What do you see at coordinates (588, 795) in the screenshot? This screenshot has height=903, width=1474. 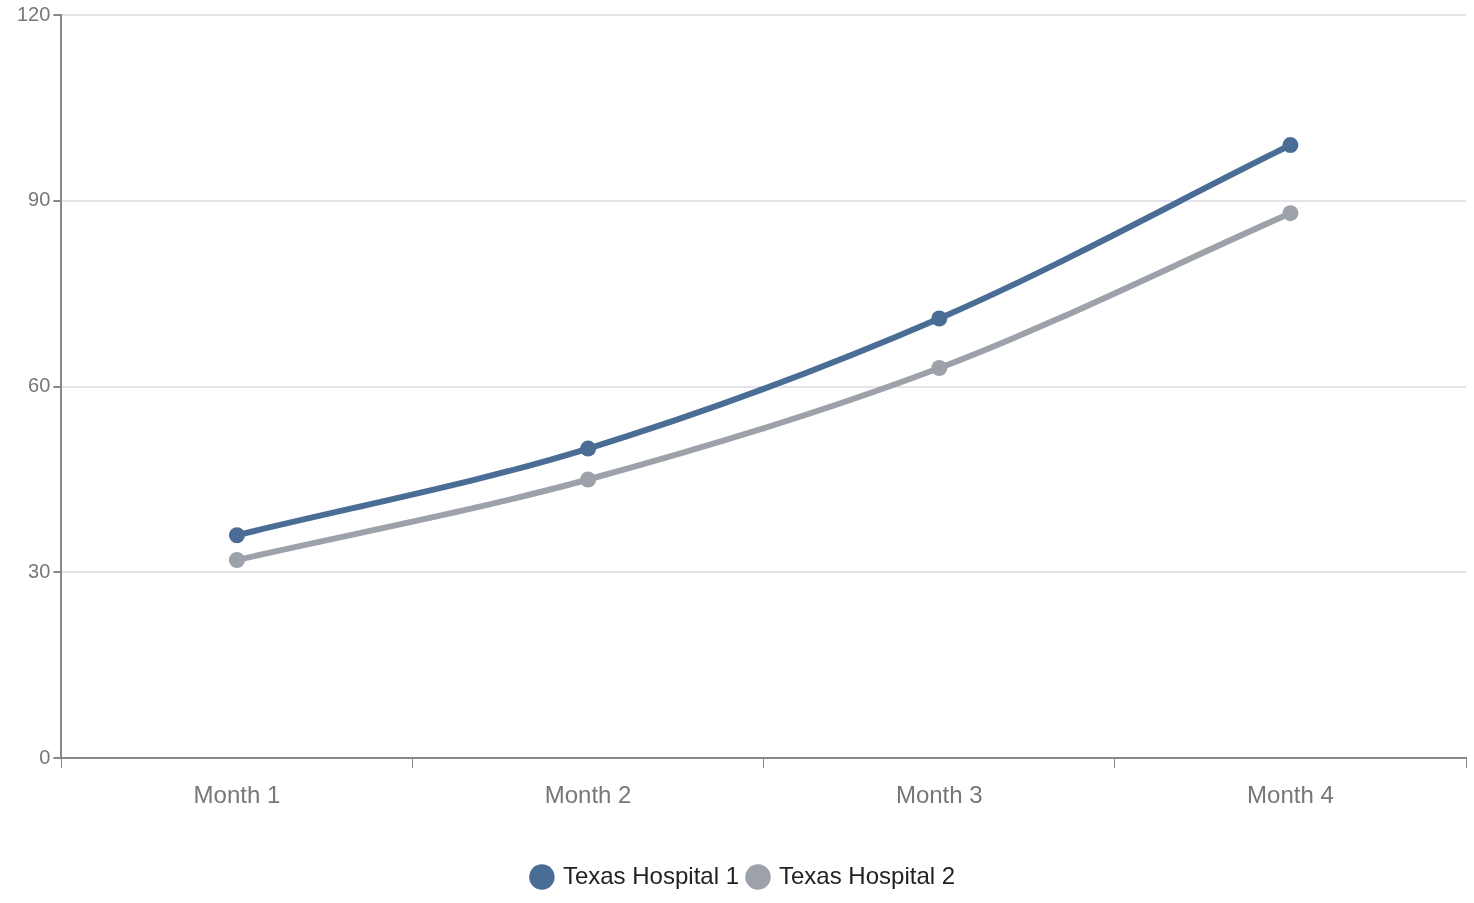 I see `x-tick-label: Month 2` at bounding box center [588, 795].